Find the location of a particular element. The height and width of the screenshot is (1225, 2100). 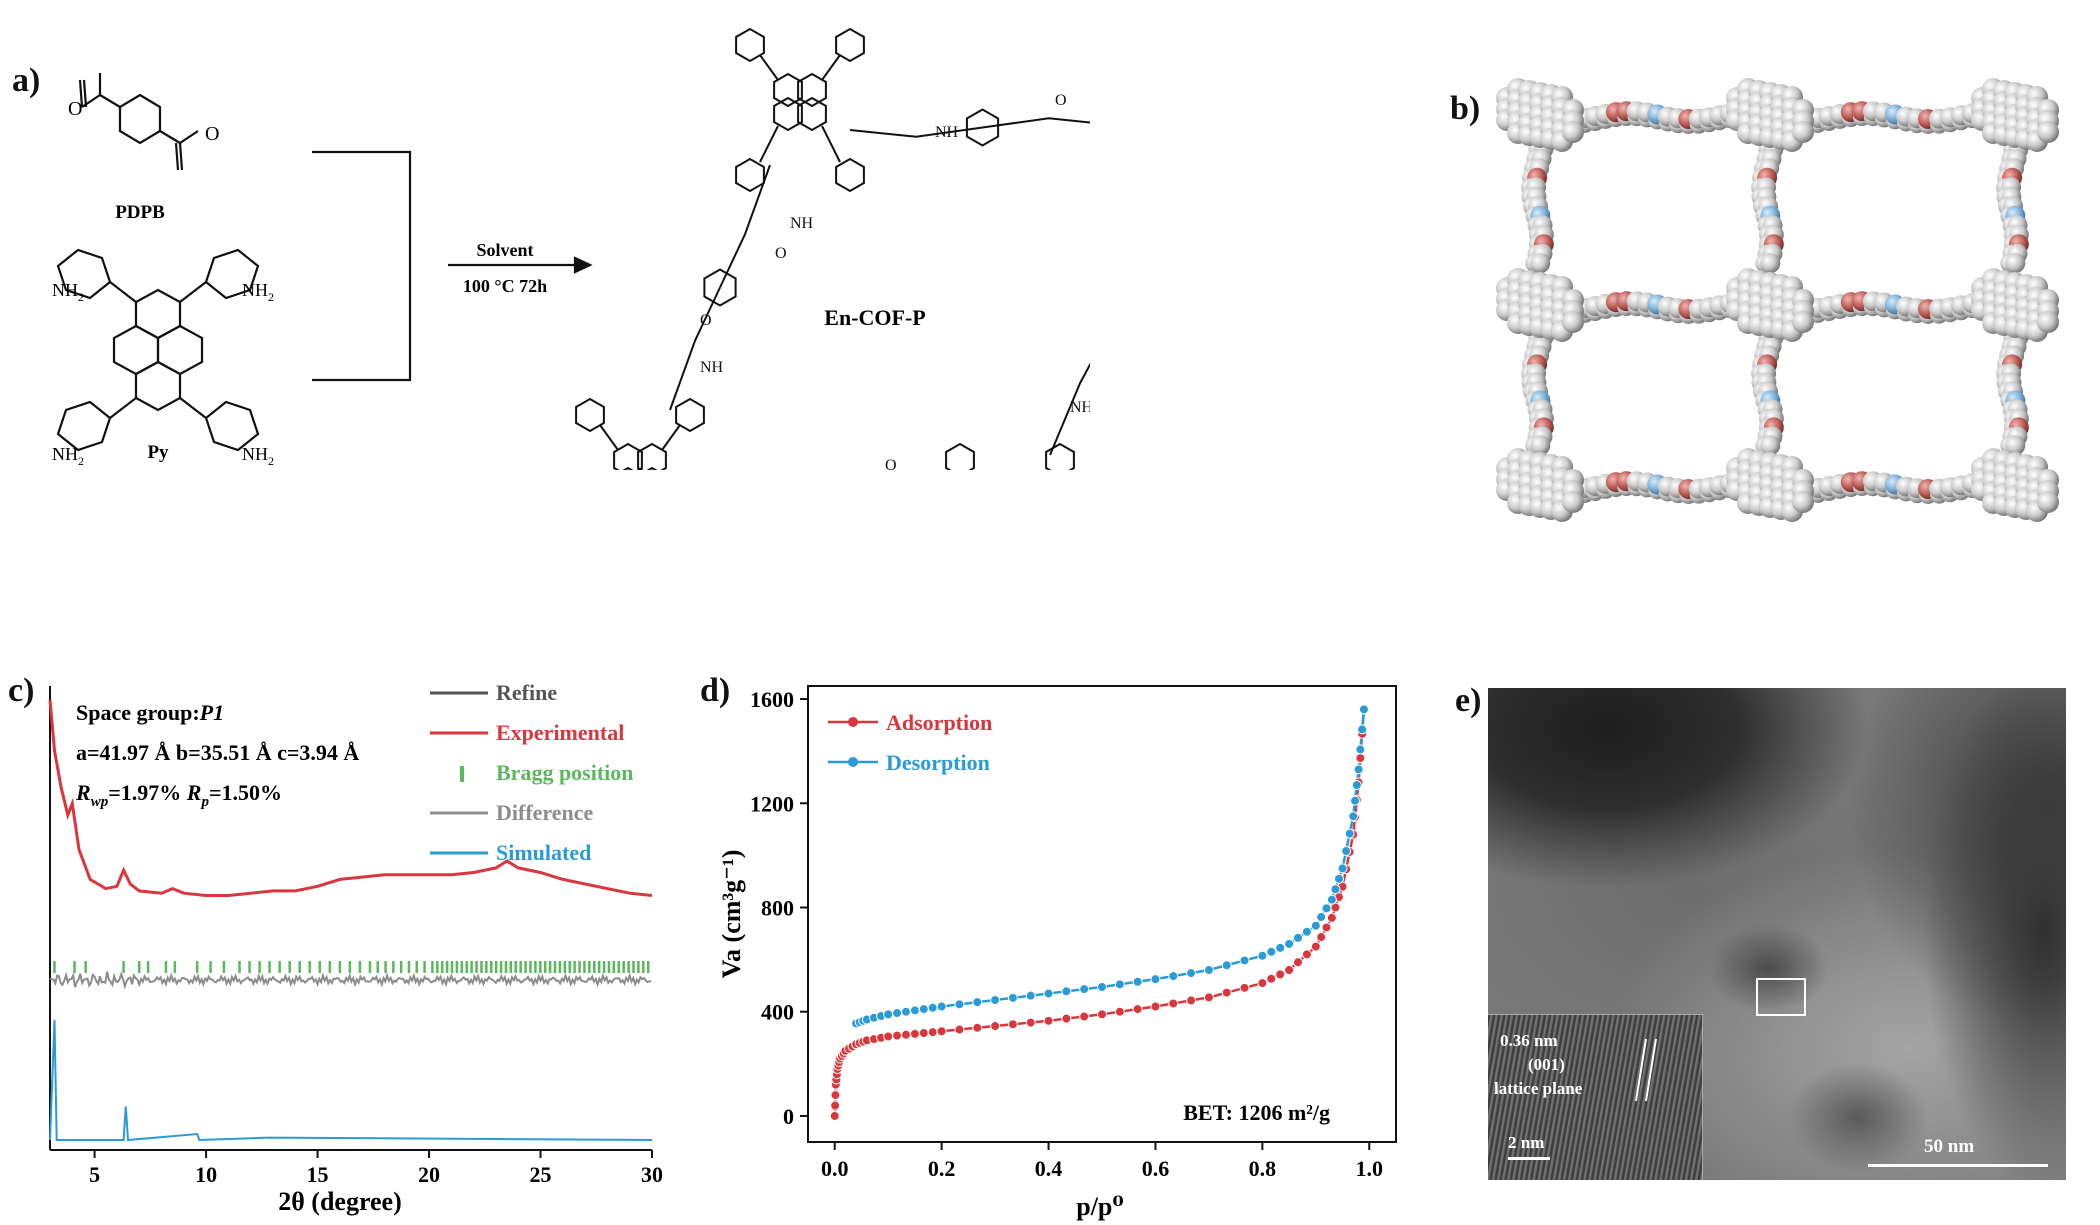

region-of-interest-box is located at coordinates (1781, 997).